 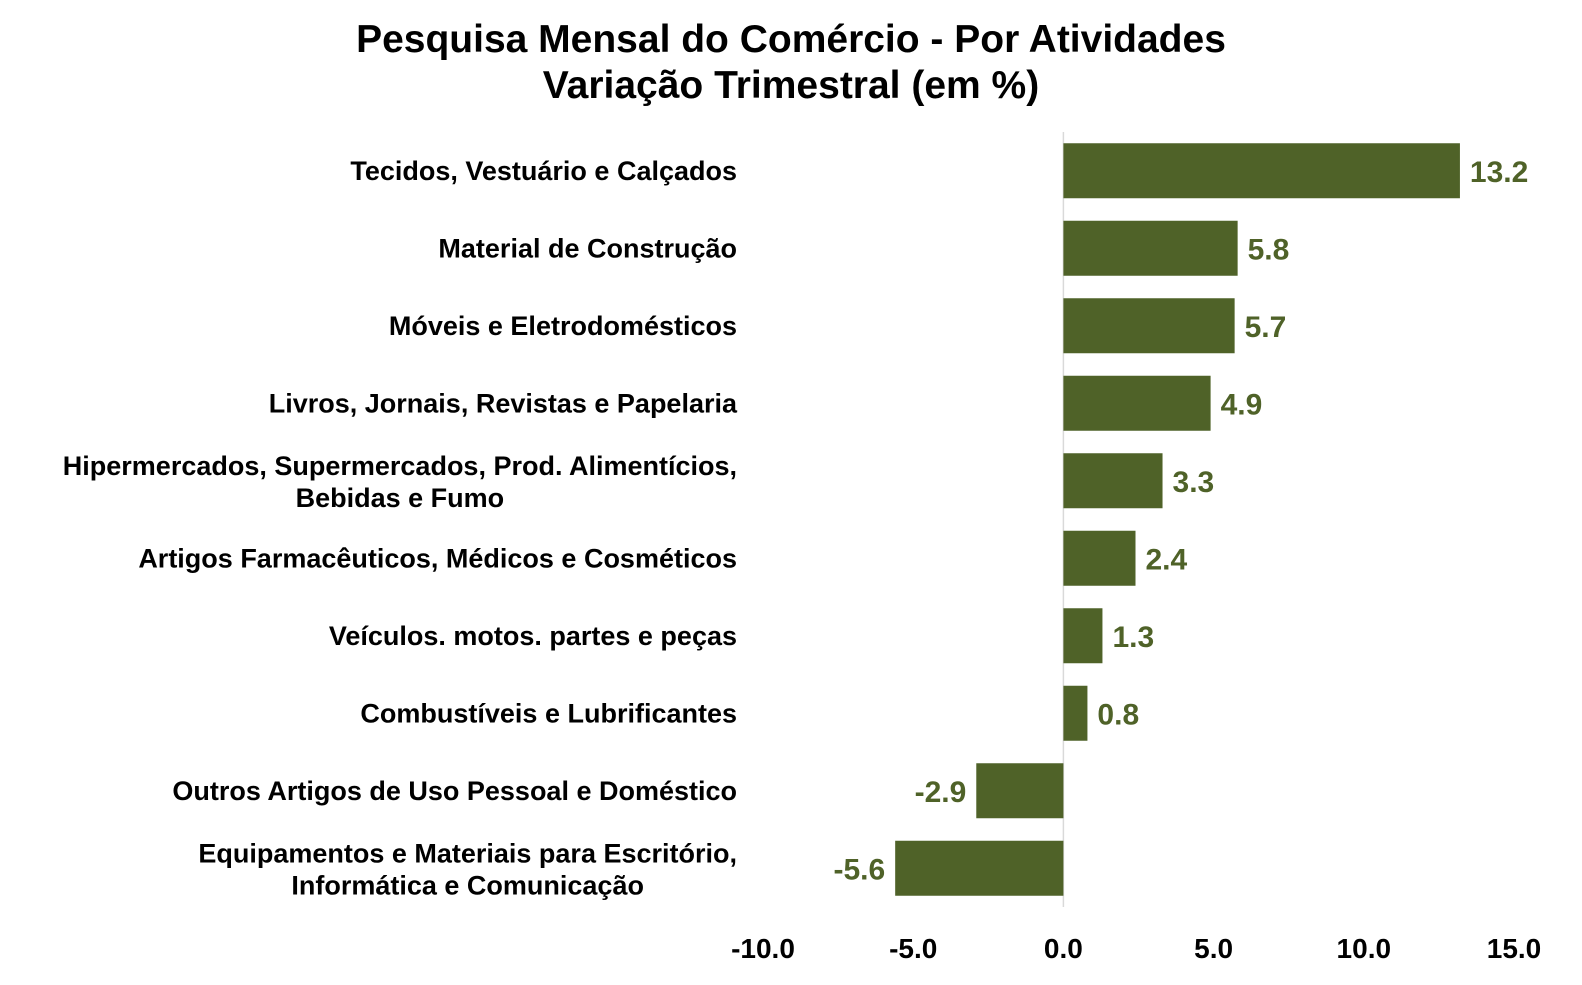 I want to click on x-tick-label-2: 0.0, so click(x=1063, y=948).